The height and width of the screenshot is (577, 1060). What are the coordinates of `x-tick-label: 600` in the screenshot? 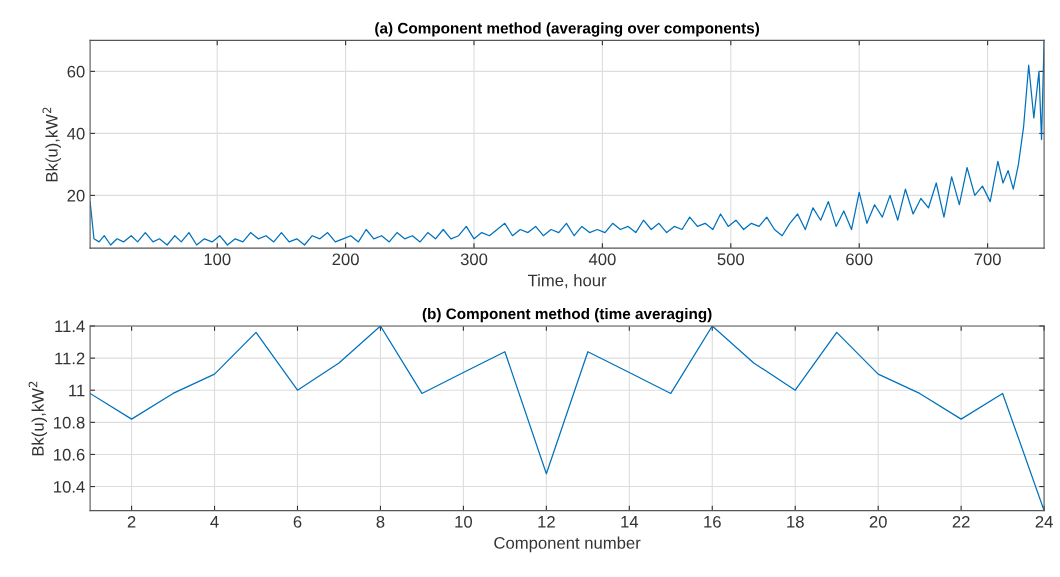 It's located at (859, 259).